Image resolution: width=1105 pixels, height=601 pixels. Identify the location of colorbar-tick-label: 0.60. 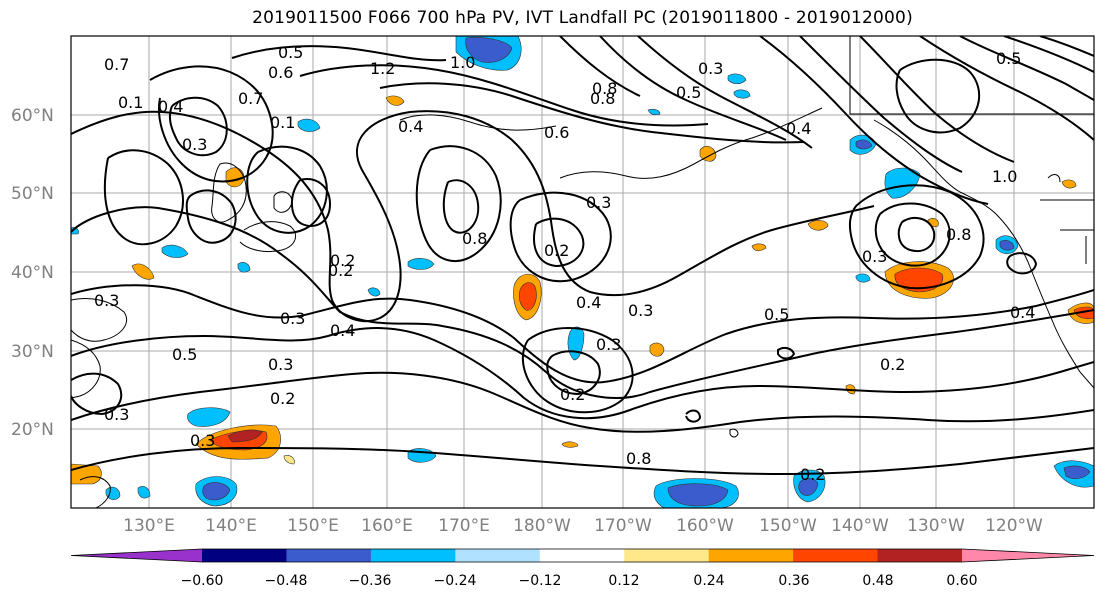
(961, 581).